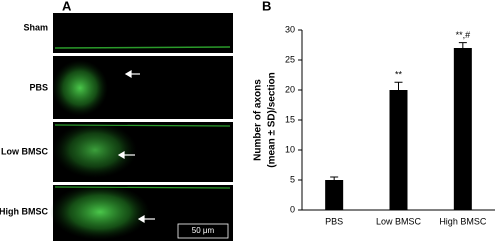  What do you see at coordinates (38, 87) in the screenshot?
I see `row-label: PBS` at bounding box center [38, 87].